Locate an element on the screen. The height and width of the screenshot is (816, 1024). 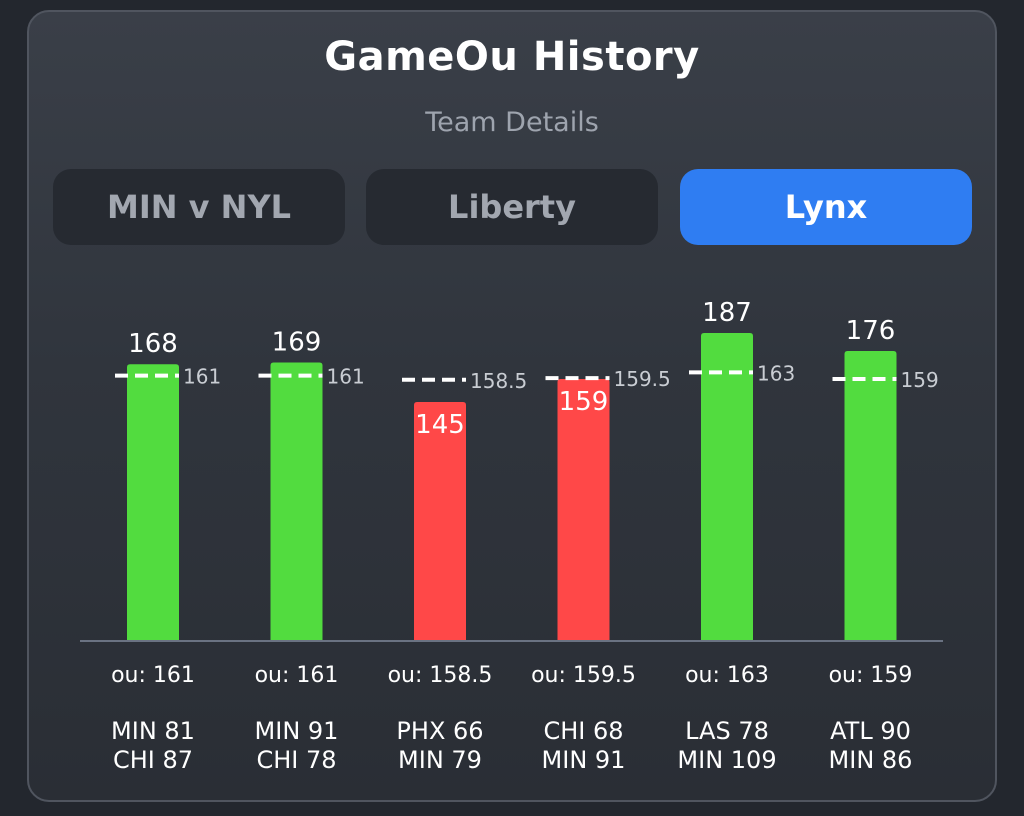
ou-line-label-3: 158.5 is located at coordinates (498, 381).